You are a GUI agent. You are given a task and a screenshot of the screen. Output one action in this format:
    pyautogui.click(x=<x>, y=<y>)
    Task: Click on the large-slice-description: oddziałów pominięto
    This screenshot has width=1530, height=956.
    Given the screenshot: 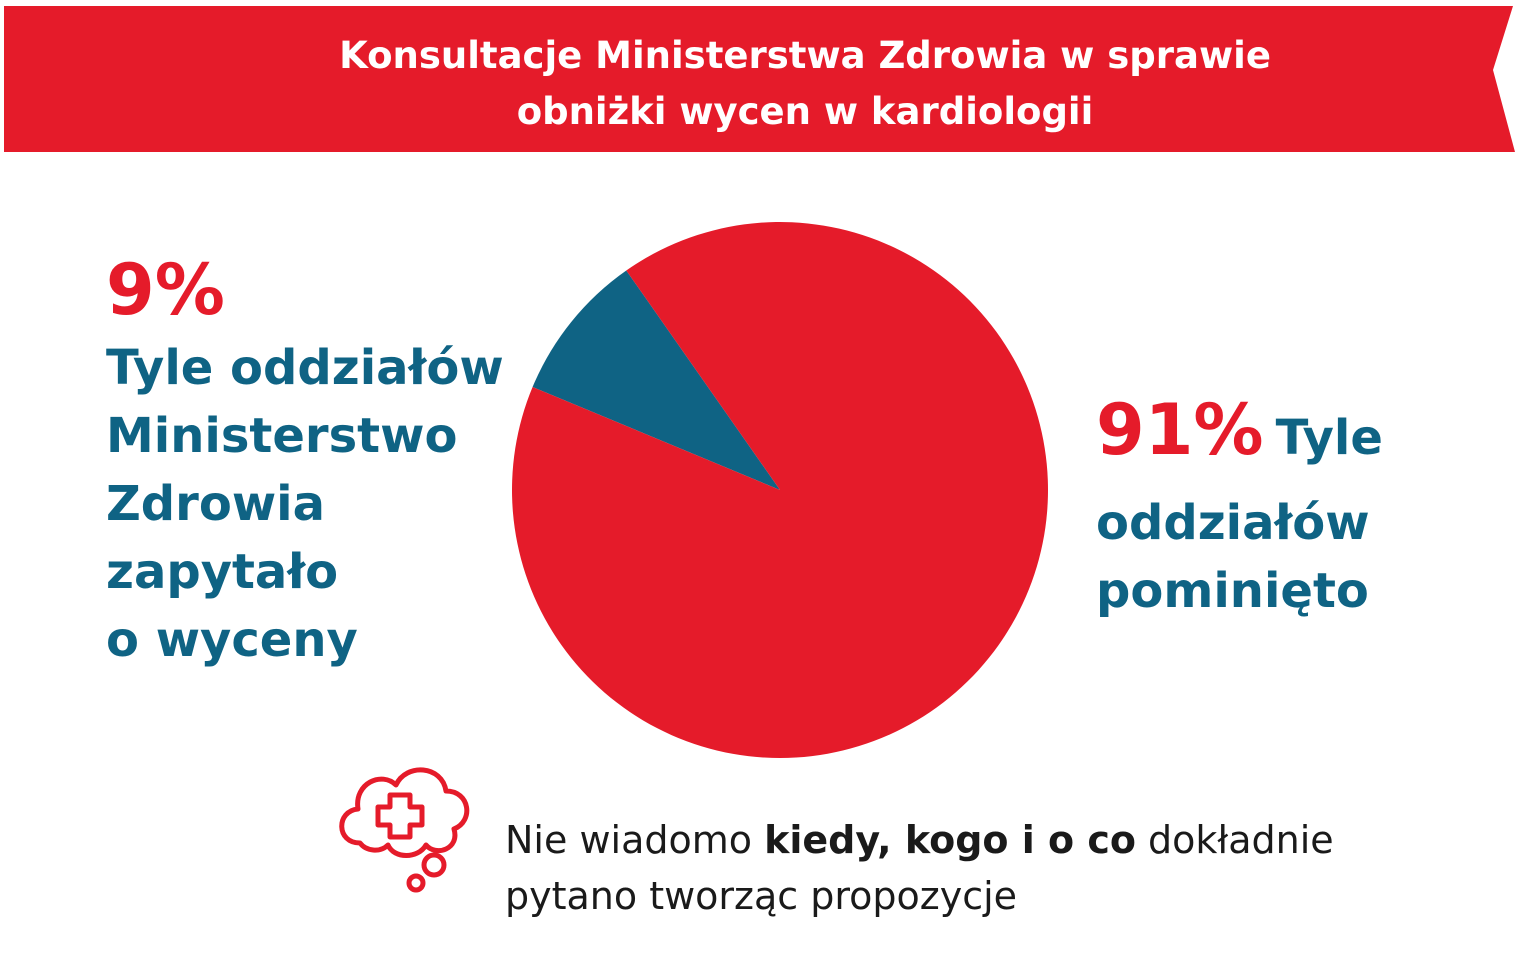 What is the action you would take?
    pyautogui.click(x=1239, y=557)
    